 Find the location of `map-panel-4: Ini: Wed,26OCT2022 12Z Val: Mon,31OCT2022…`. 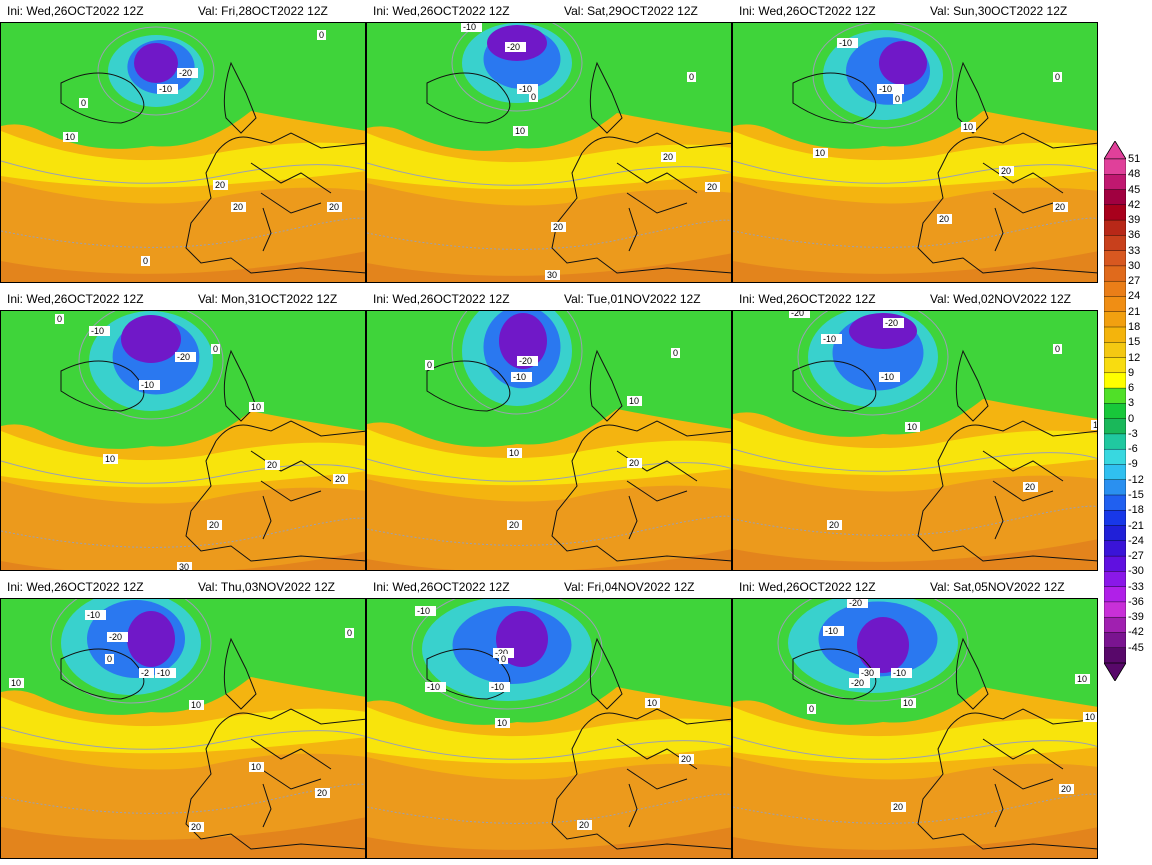

map-panel-4: Ini: Wed,26OCT2022 12Z Val: Mon,31OCT2022… is located at coordinates (183, 432).